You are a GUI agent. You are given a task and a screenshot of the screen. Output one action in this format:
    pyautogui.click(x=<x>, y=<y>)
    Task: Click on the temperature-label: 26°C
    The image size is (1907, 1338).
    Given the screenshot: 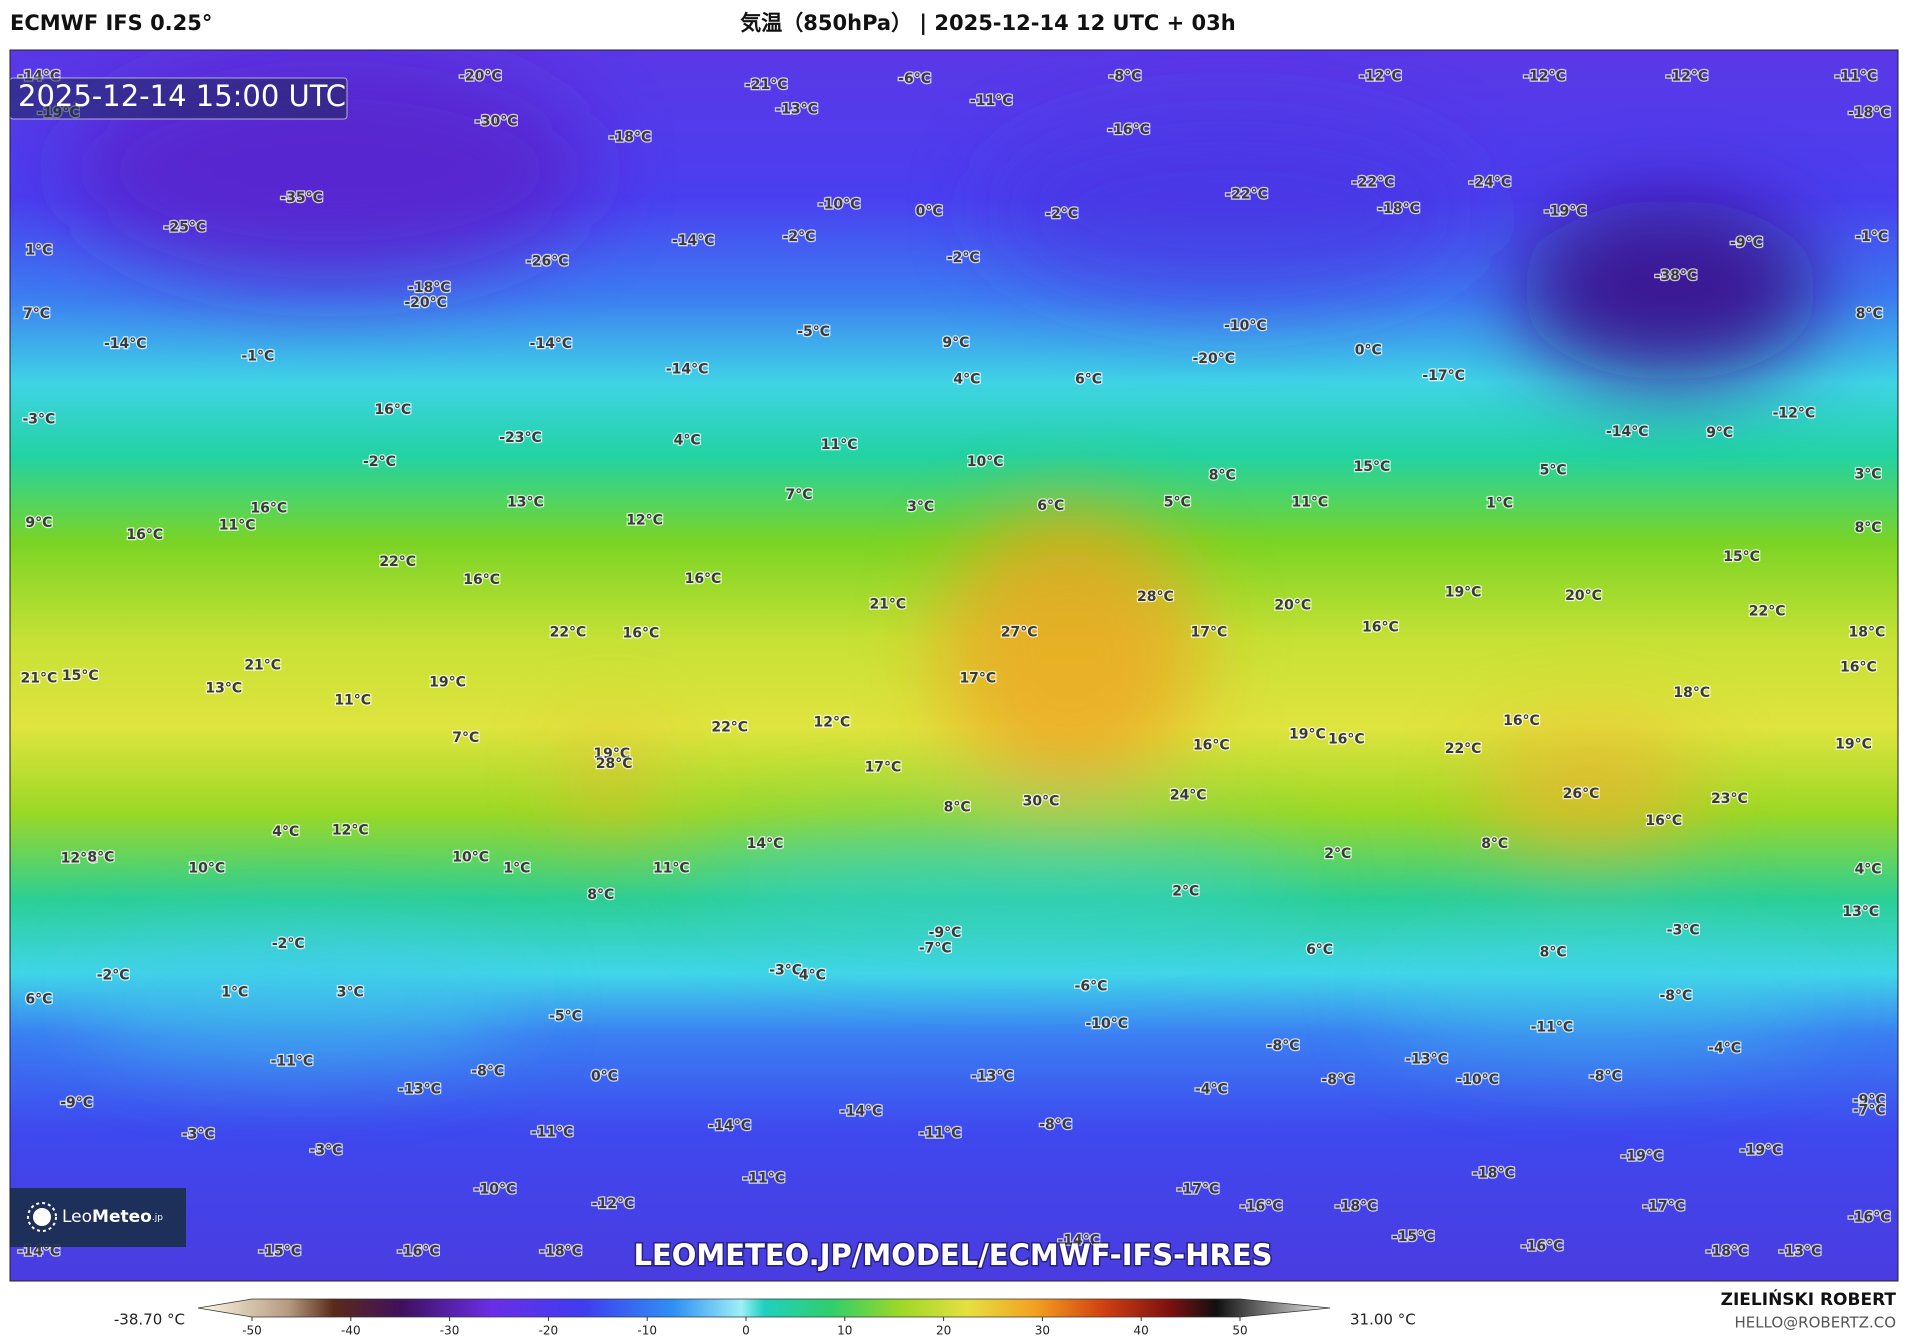 What is the action you would take?
    pyautogui.click(x=1581, y=794)
    